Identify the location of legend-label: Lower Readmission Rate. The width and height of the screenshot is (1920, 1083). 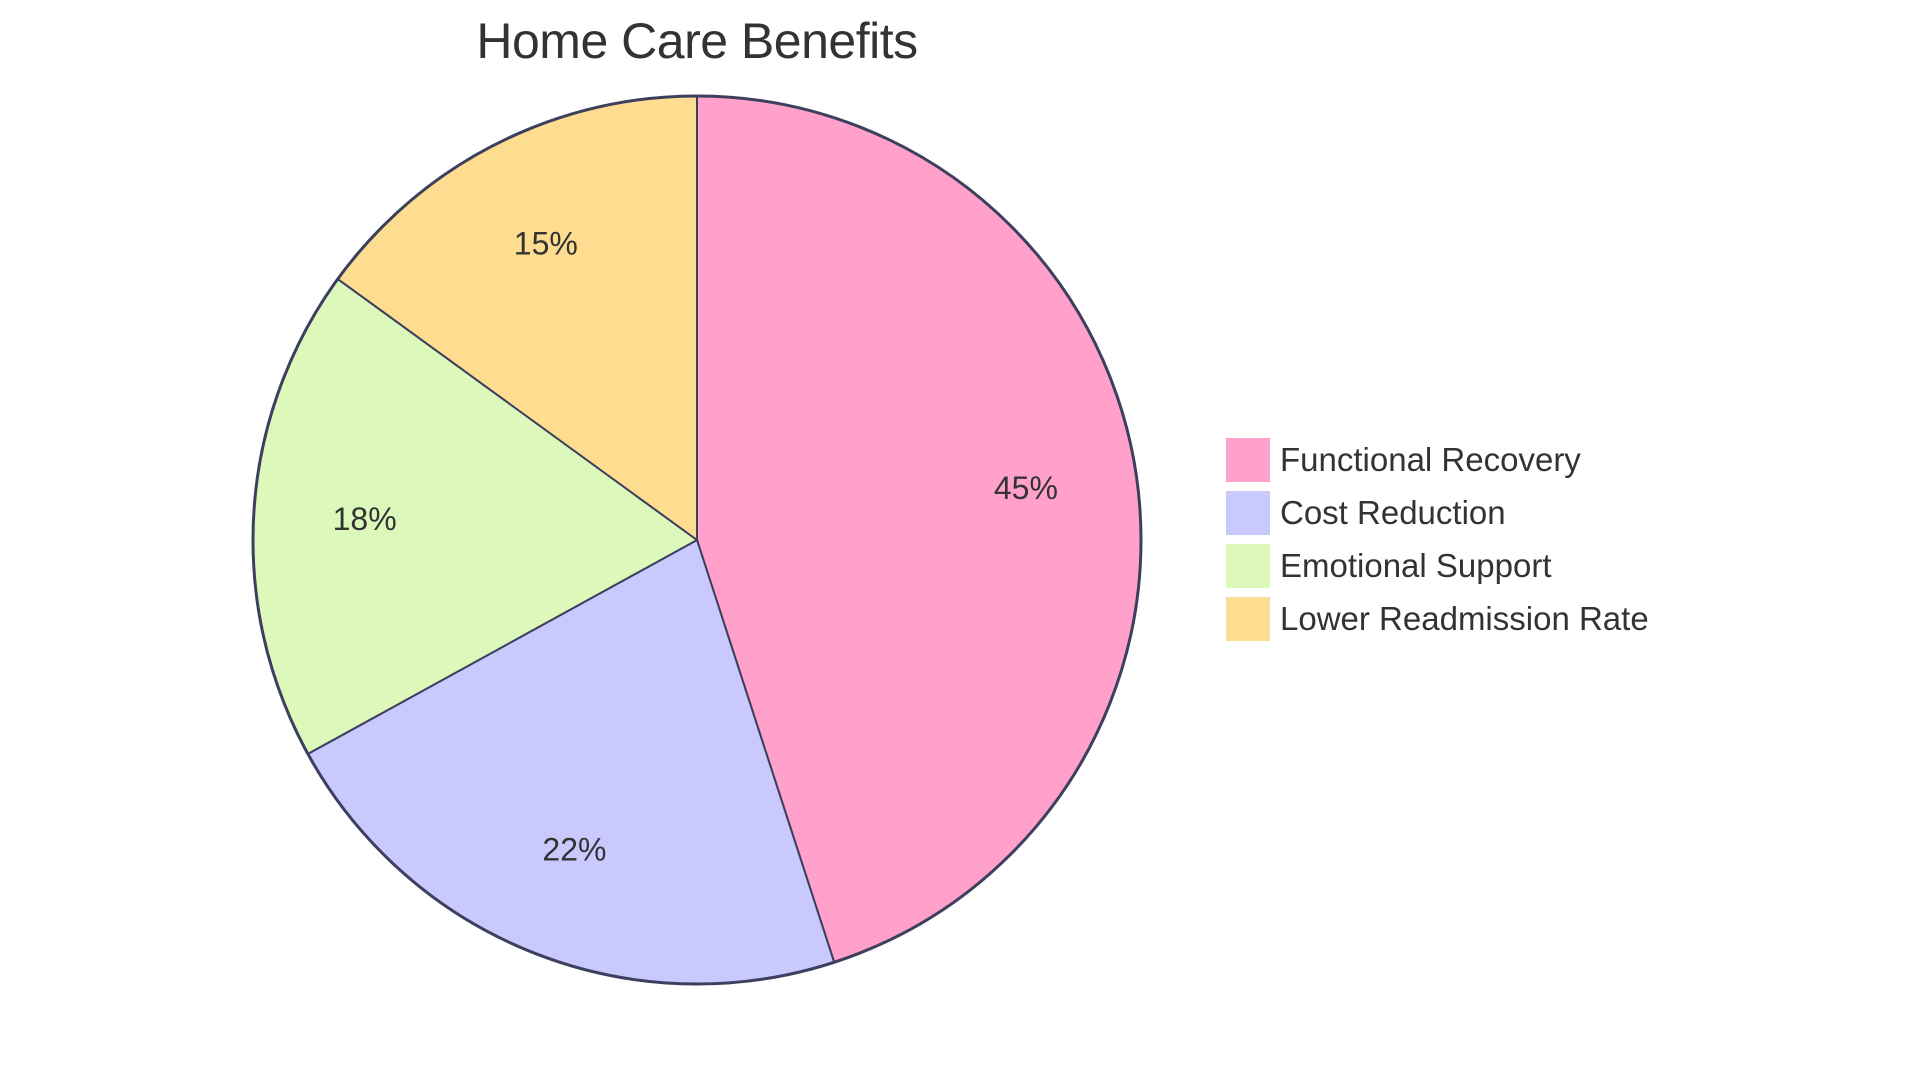
(1464, 618).